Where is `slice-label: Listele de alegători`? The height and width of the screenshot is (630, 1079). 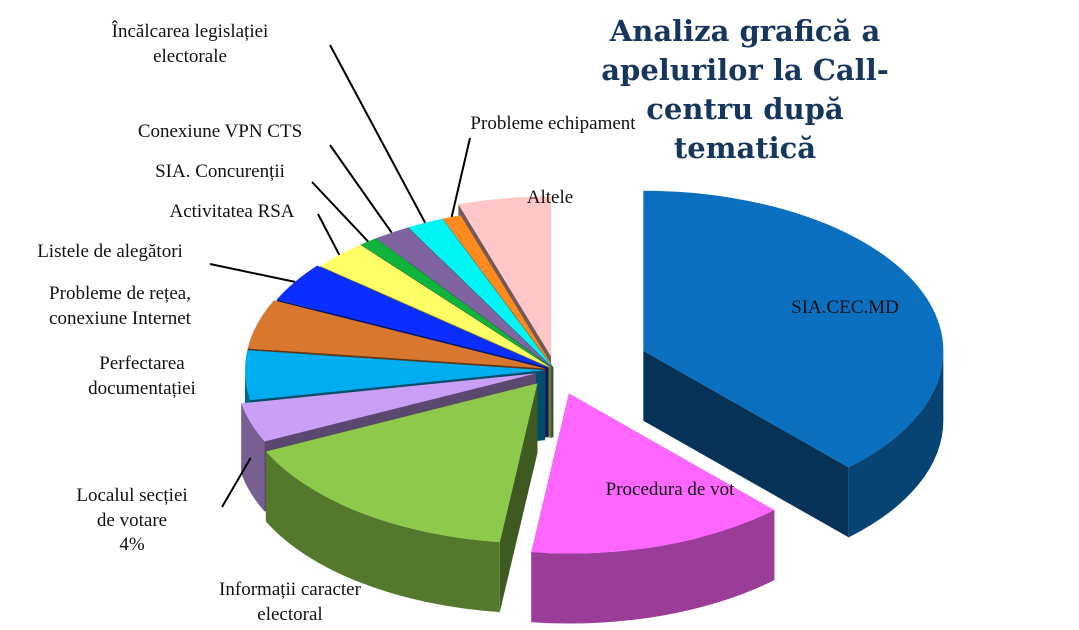 slice-label: Listele de alegători is located at coordinates (110, 252).